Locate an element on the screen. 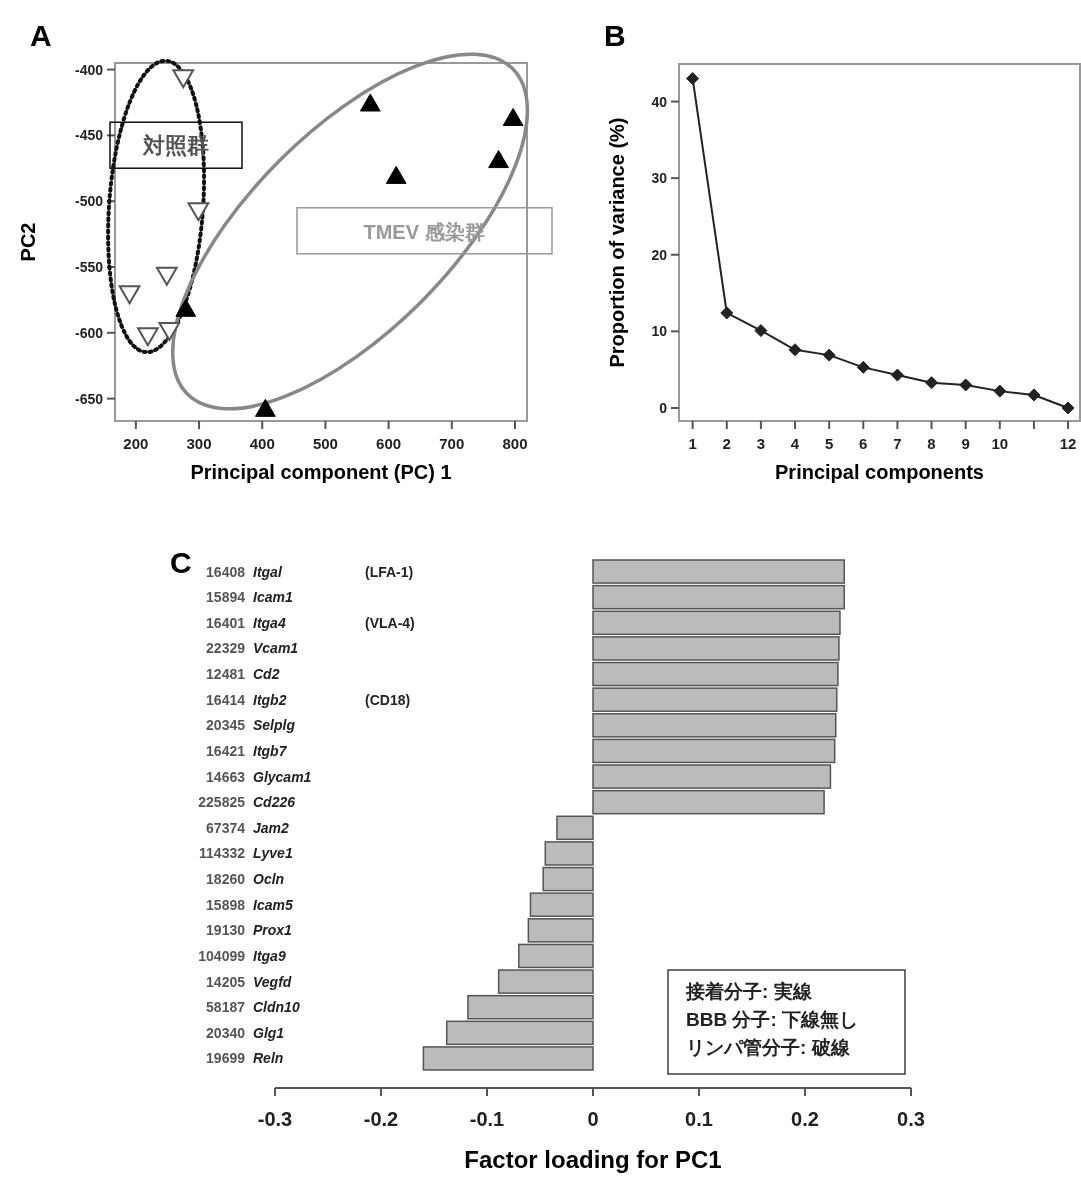  x-tick-label: 0 is located at coordinates (593, 1119).